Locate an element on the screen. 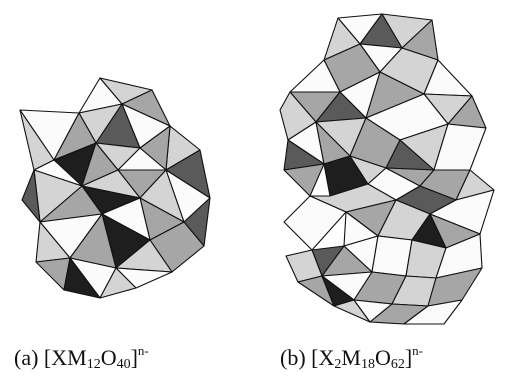 The width and height of the screenshot is (507, 382). caption-a-part: 40 is located at coordinates (123, 364).